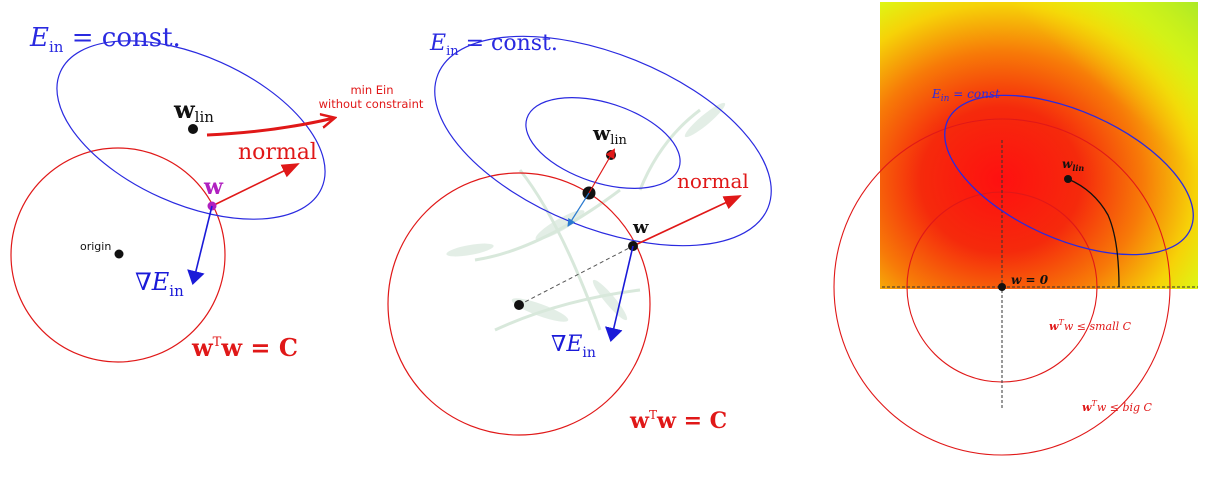 Image resolution: width=1227 pixels, height=484 pixels. I want to click on big-c-label: wTw ≤ big C, so click(1117, 406).